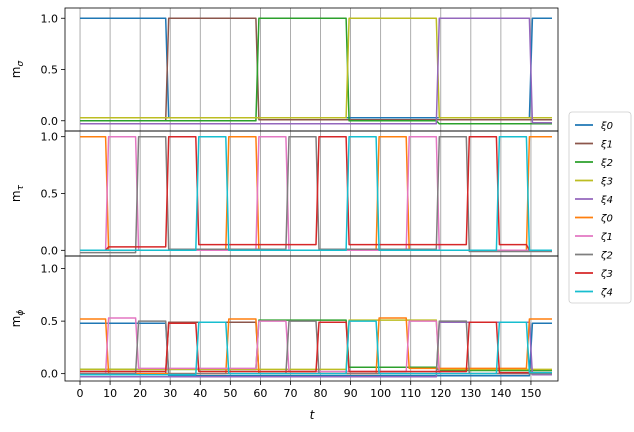 The height and width of the screenshot is (432, 634). What do you see at coordinates (606, 163) in the screenshot?
I see `legend-label: ξ2` at bounding box center [606, 163].